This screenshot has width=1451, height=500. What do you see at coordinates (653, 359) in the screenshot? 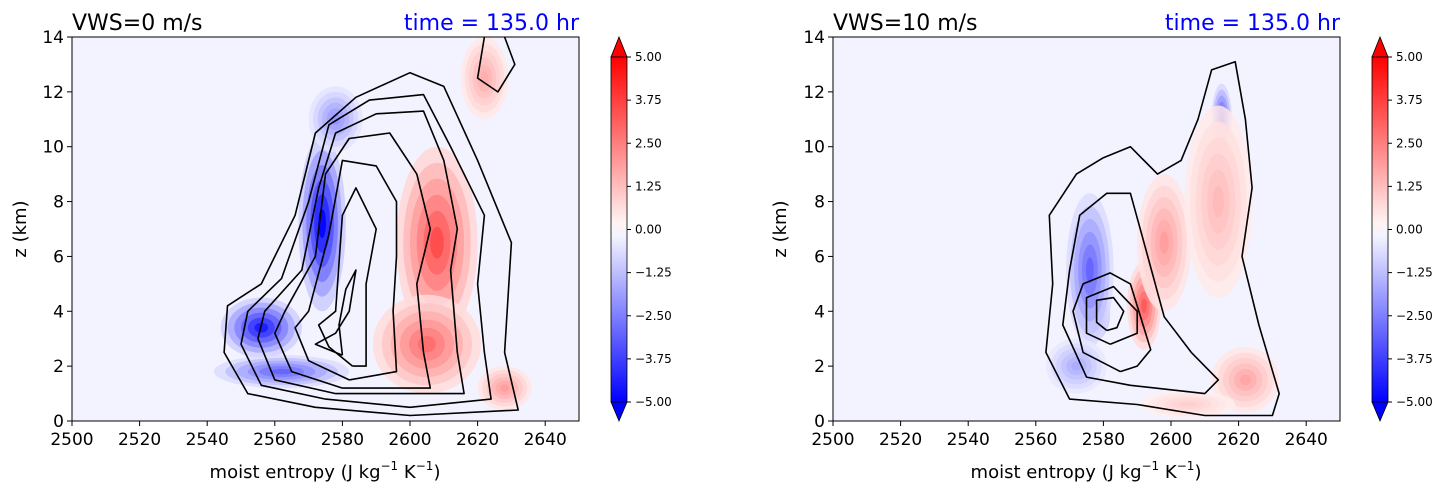
I see `colorbar-tick-label: −3.75` at bounding box center [653, 359].